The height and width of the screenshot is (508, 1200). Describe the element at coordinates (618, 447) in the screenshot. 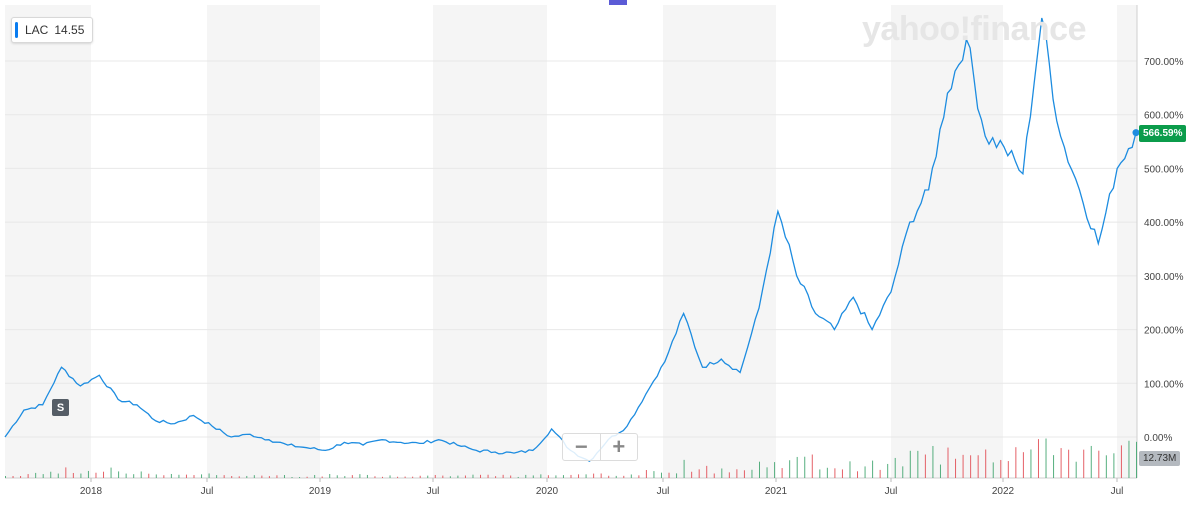

I see `zoom-in-button: +` at that location.